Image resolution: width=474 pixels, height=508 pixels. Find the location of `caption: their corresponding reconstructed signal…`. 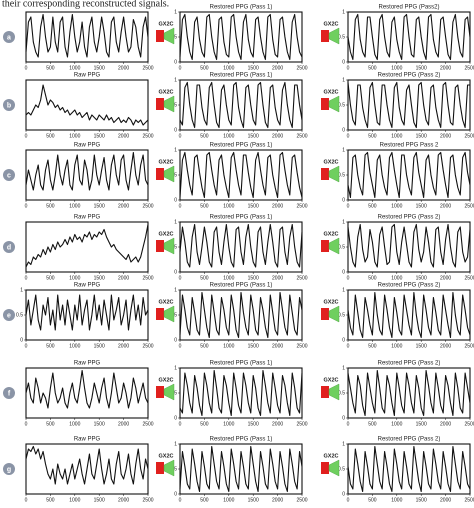

caption: their corresponding reconstructed signal… is located at coordinates (85, 4).